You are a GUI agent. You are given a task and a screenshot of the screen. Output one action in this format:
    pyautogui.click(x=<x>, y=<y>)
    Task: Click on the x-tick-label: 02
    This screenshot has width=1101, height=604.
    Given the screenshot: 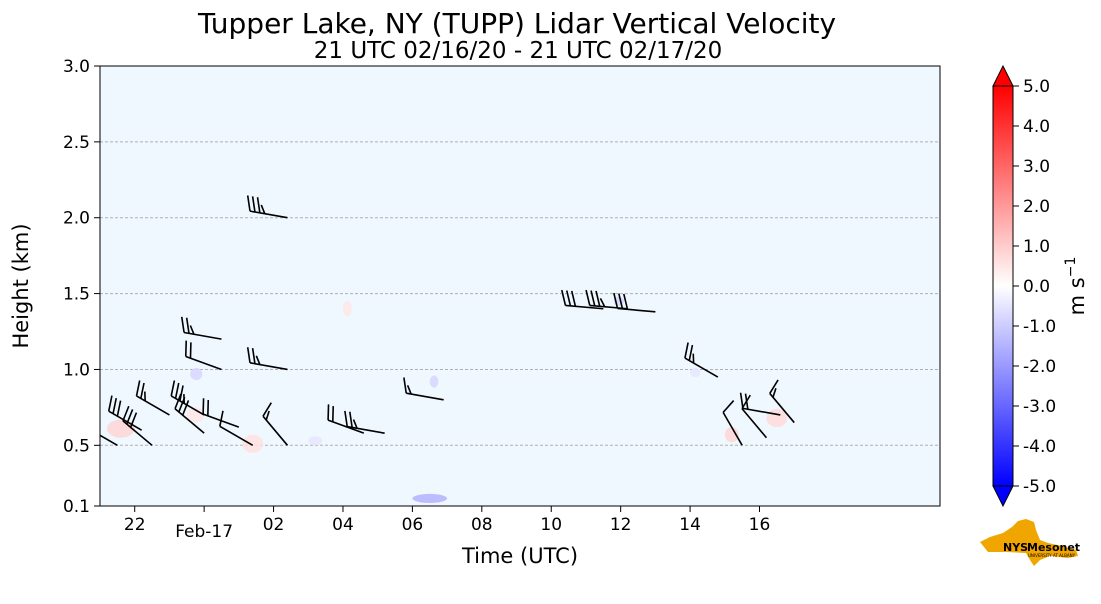 What is the action you would take?
    pyautogui.click(x=274, y=525)
    